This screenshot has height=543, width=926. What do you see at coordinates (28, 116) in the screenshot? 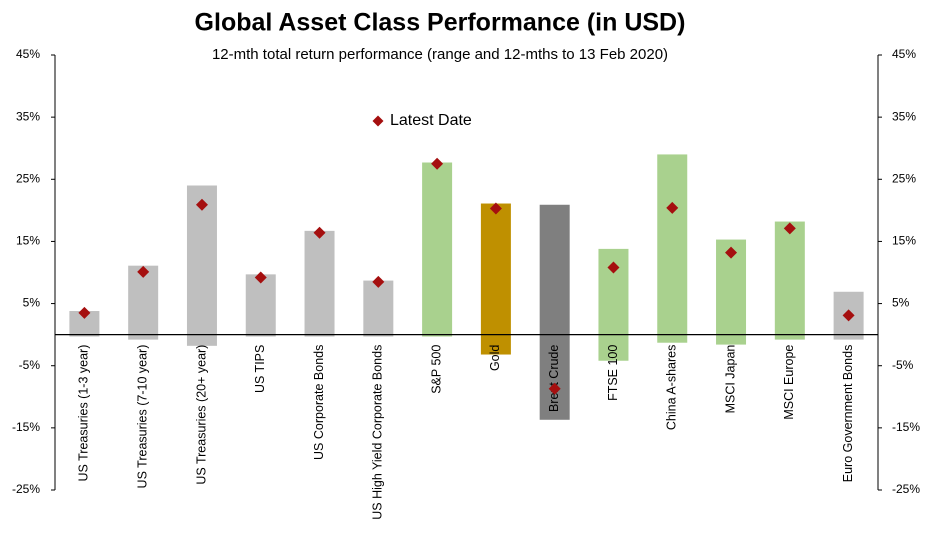
I see `y-tick-label: 35%` at bounding box center [28, 116].